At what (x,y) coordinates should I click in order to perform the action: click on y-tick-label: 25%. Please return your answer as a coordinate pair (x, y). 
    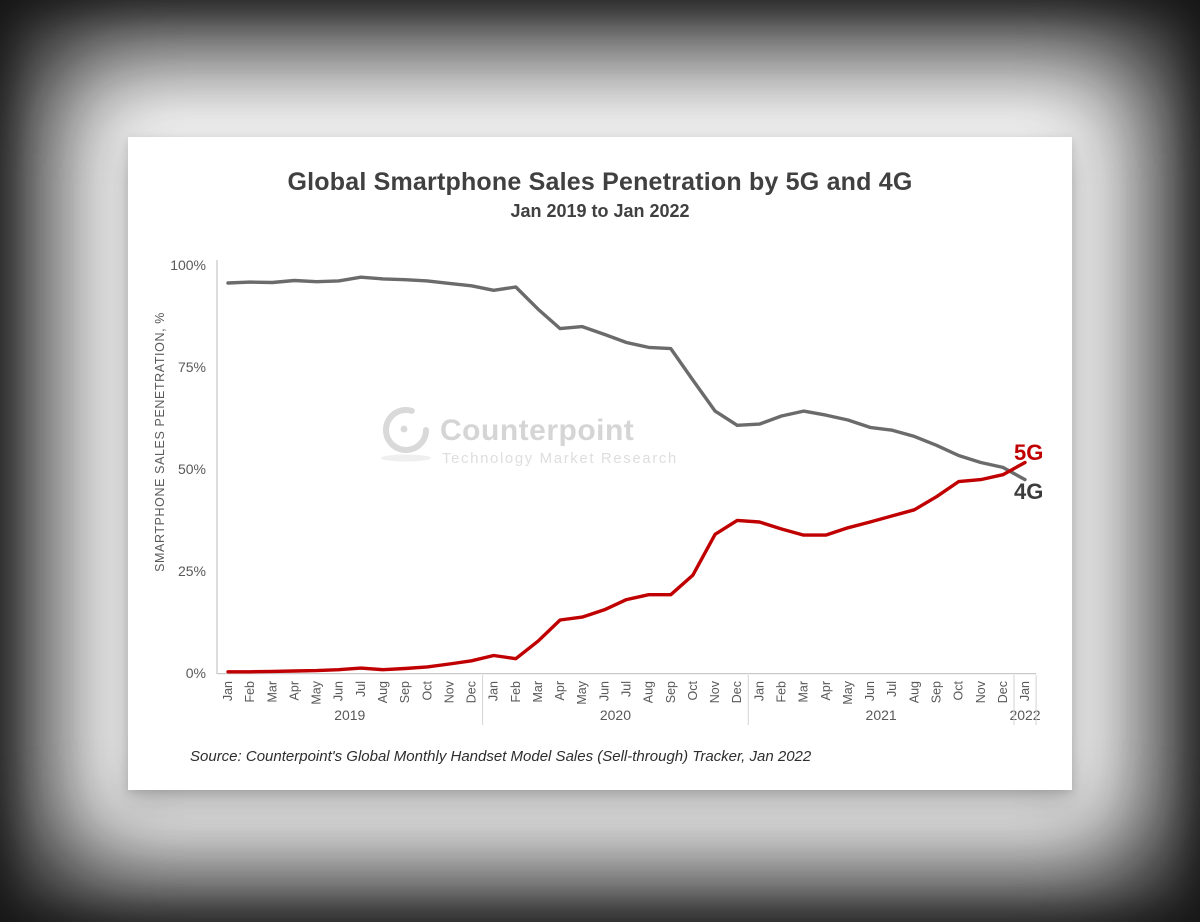
    Looking at the image, I should click on (192, 571).